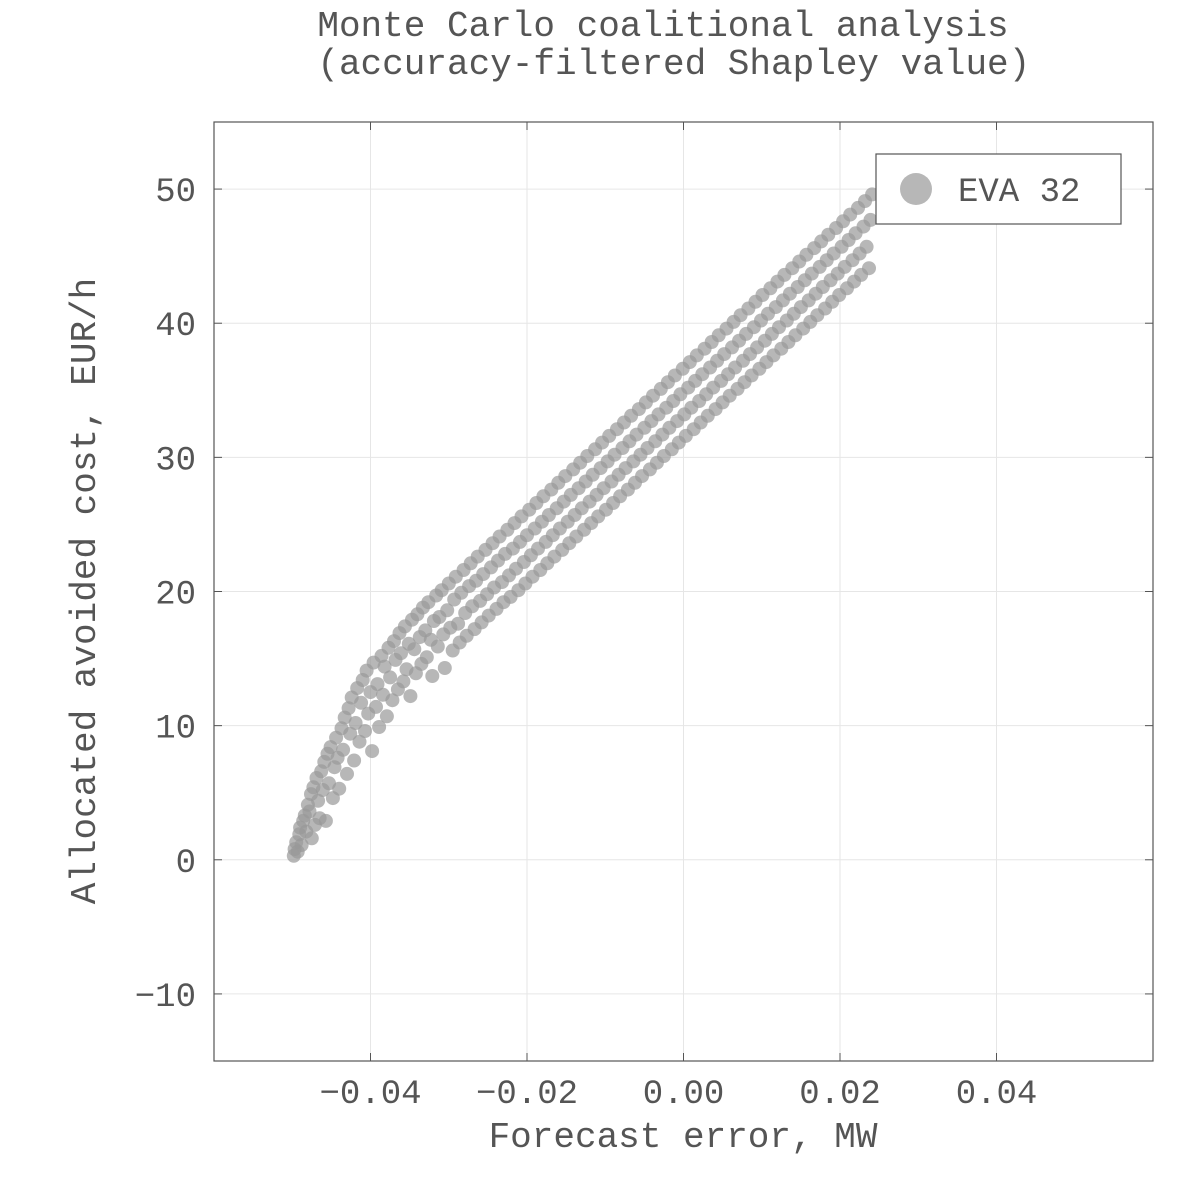 This screenshot has width=1200, height=1200. What do you see at coordinates (186, 864) in the screenshot?
I see `y-tick-label-1: 0` at bounding box center [186, 864].